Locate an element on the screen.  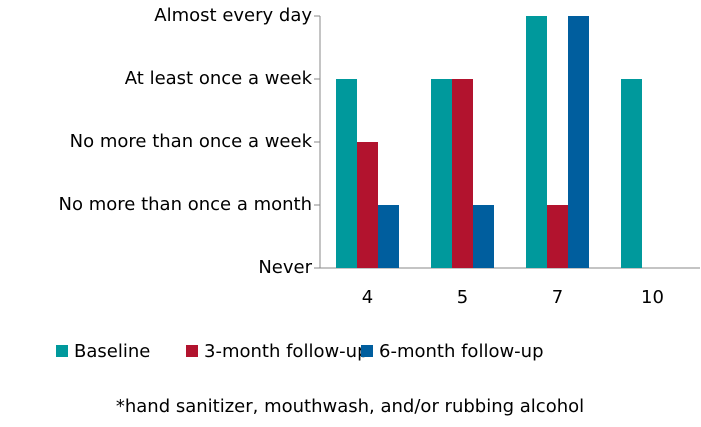
y-tick-label: Never is located at coordinates (285, 267).